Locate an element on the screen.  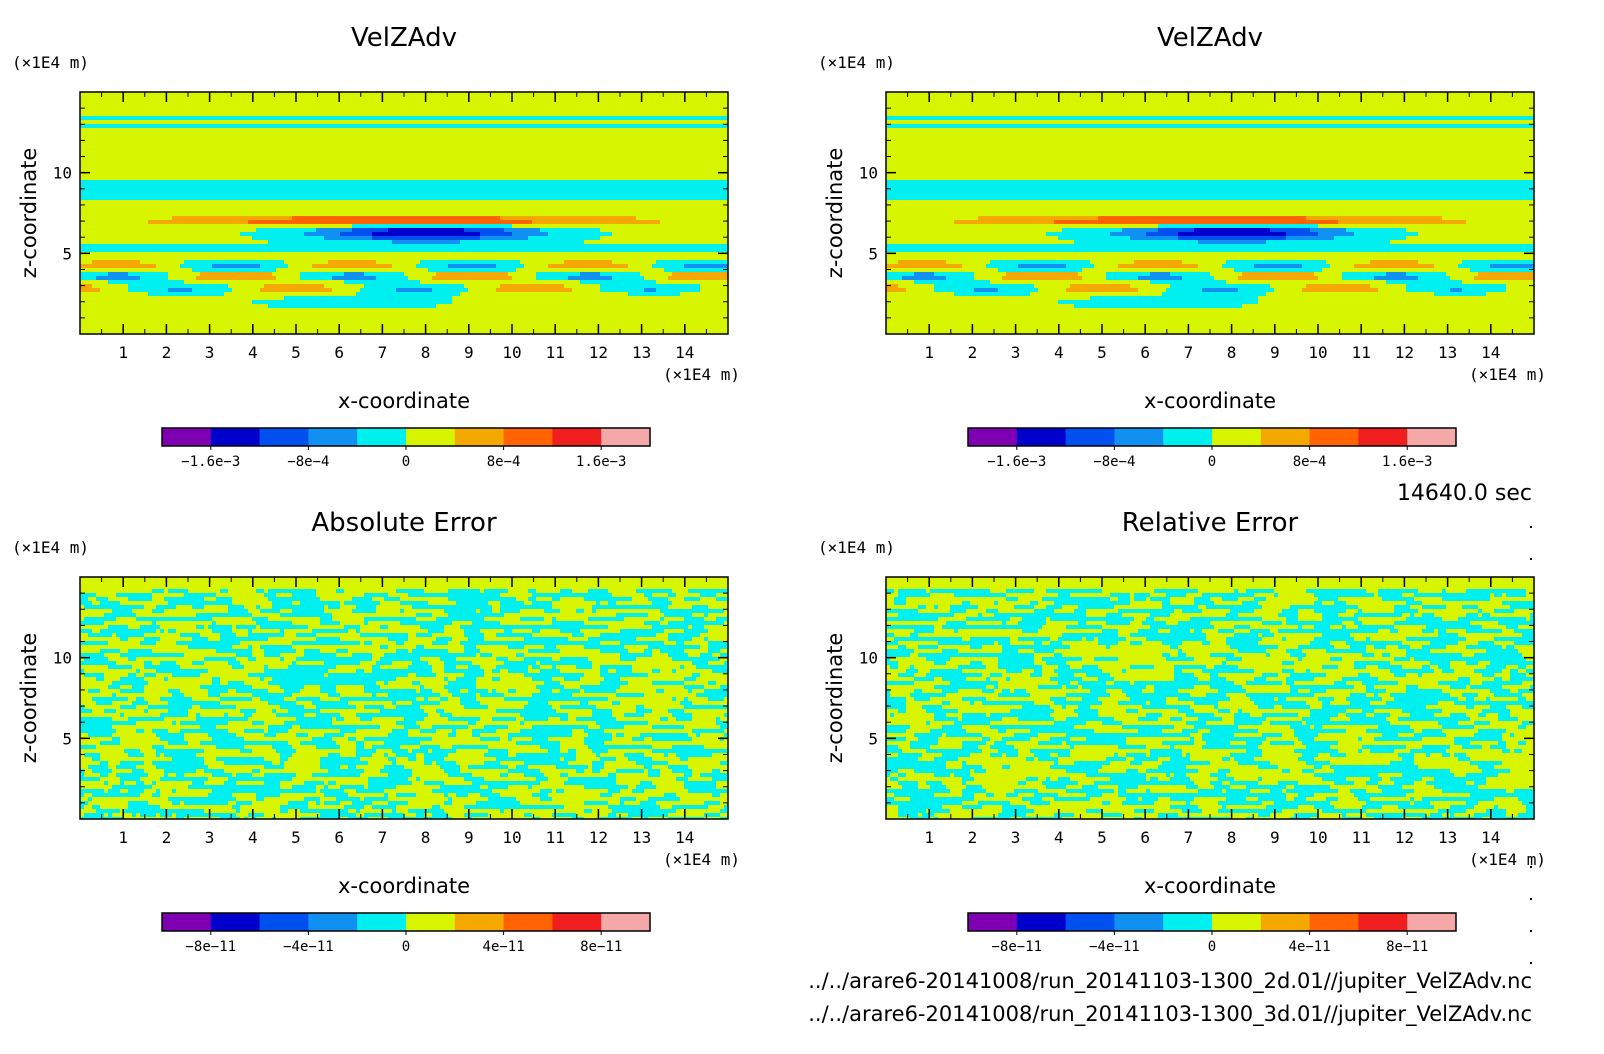
colorbar: −1.6e−3 −8e−4 0 8e−4 1.6e−3 is located at coordinates (406, 448).